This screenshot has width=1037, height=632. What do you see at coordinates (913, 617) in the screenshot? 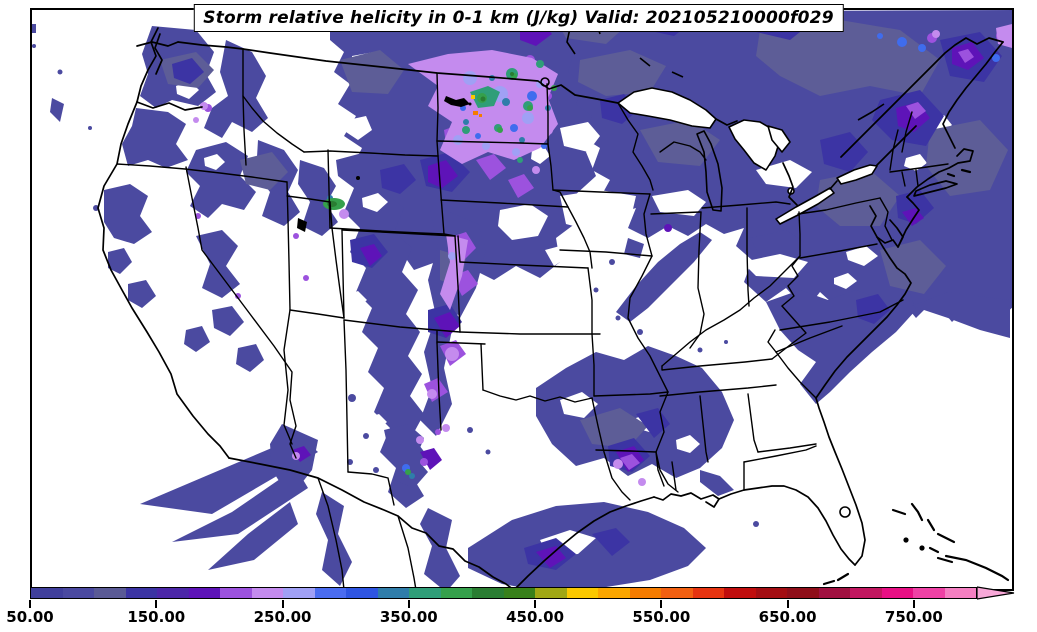
I see `colorbar-tick-label: 750.00` at bounding box center [913, 617].